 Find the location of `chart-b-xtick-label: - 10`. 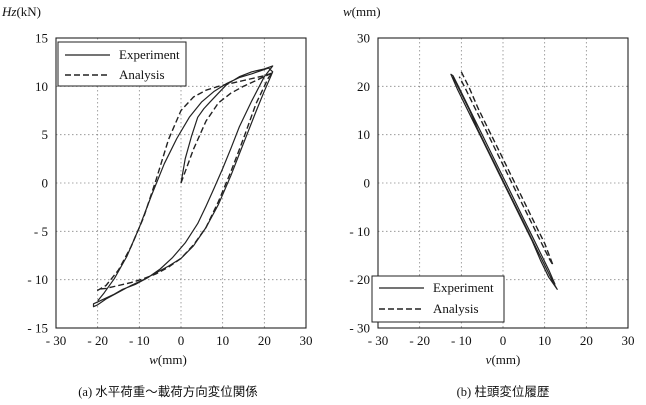

chart-b-xtick-label: - 10 is located at coordinates (461, 340).